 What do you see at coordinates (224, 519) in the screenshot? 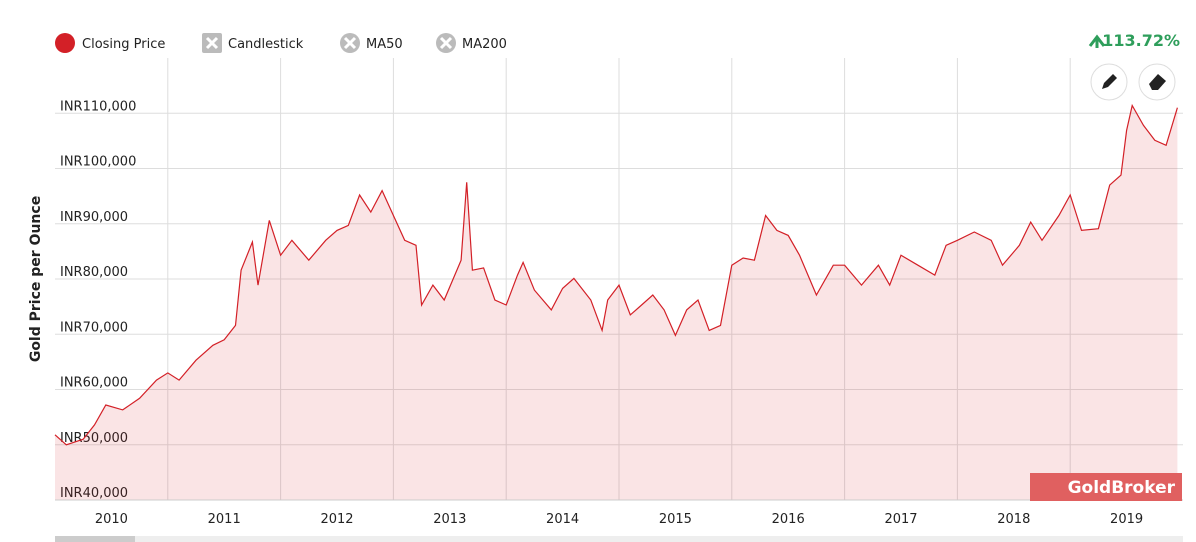
I see `x-tick-label: 2011` at bounding box center [224, 519].